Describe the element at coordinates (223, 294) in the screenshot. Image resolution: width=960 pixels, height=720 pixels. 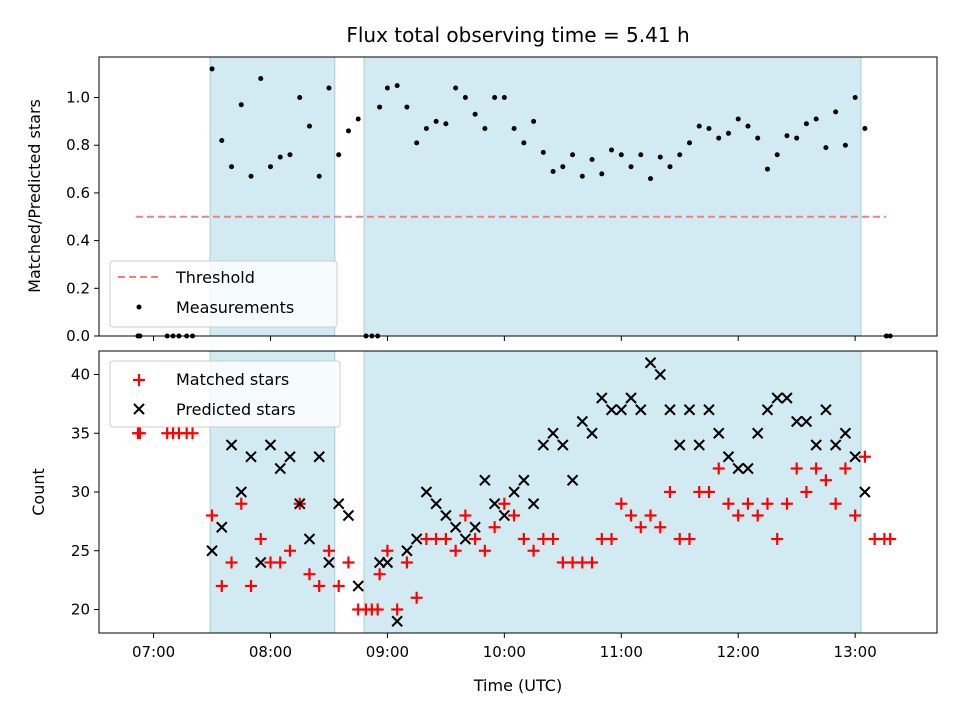
I see `top-legend: Threshold Measurements` at that location.